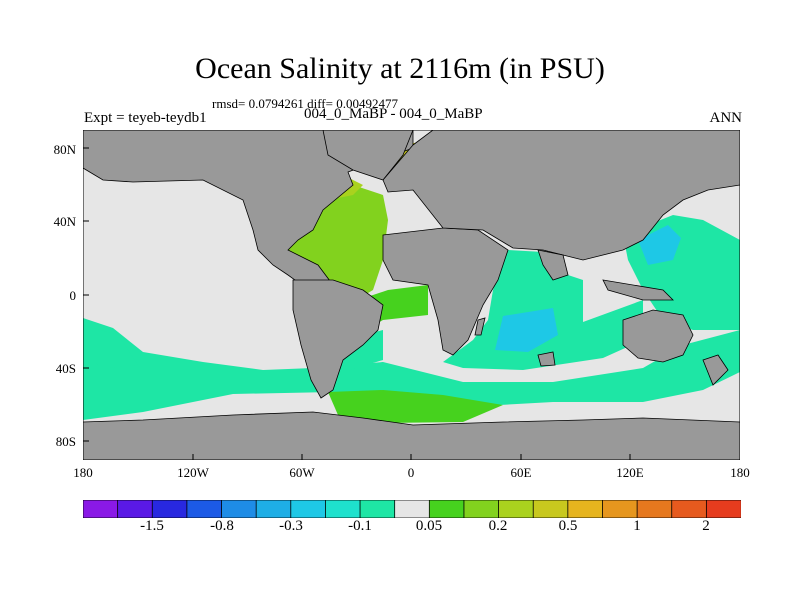 Image resolution: width=800 pixels, height=600 pixels. I want to click on colorbar-label: 2, so click(706, 526).